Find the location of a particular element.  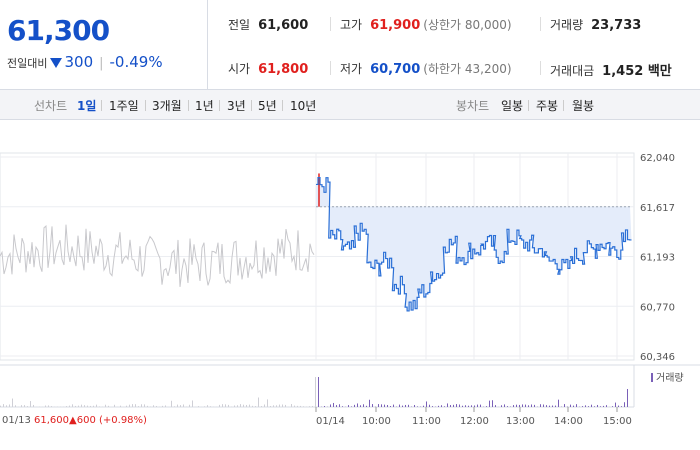

change-row: 전일대비 300 | -0.49% is located at coordinates (85, 62).